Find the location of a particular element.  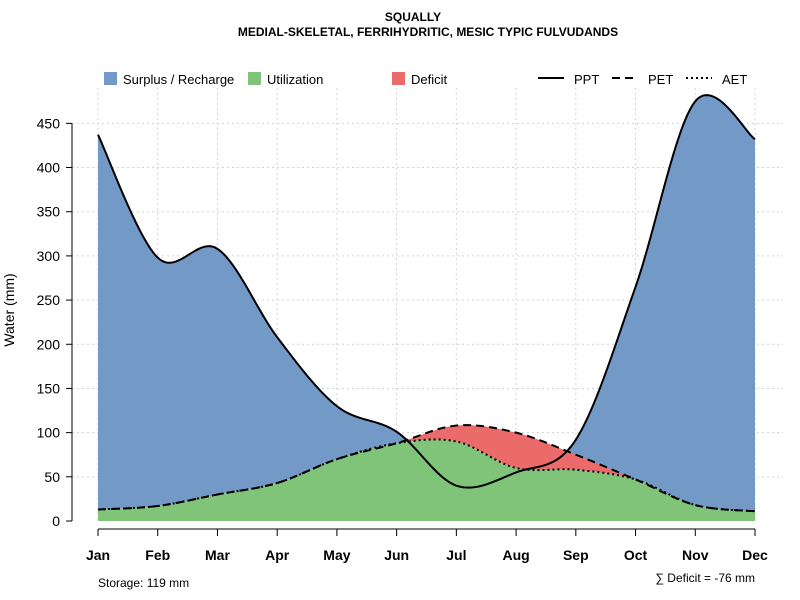

chart-title: SQUALLY is located at coordinates (413, 17).